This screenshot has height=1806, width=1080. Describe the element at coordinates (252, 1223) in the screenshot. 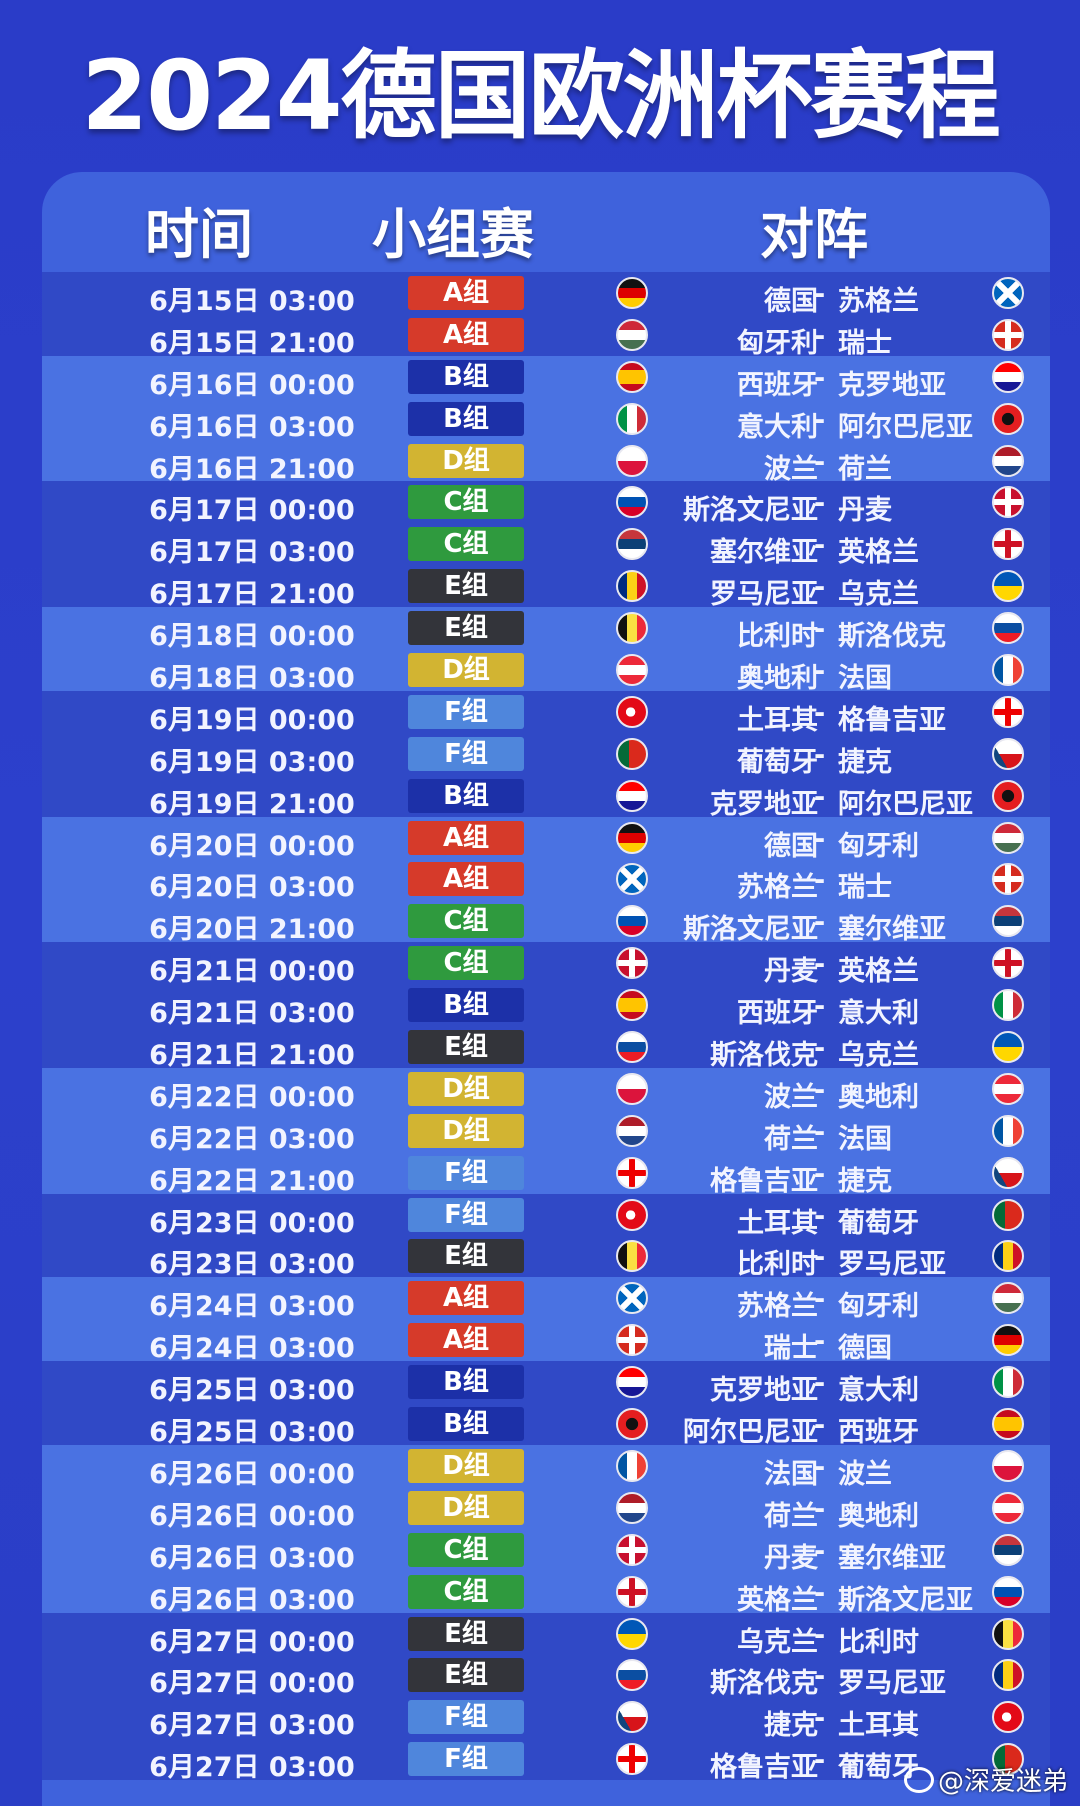

I see `match-time: 6月23日 00:00` at that location.